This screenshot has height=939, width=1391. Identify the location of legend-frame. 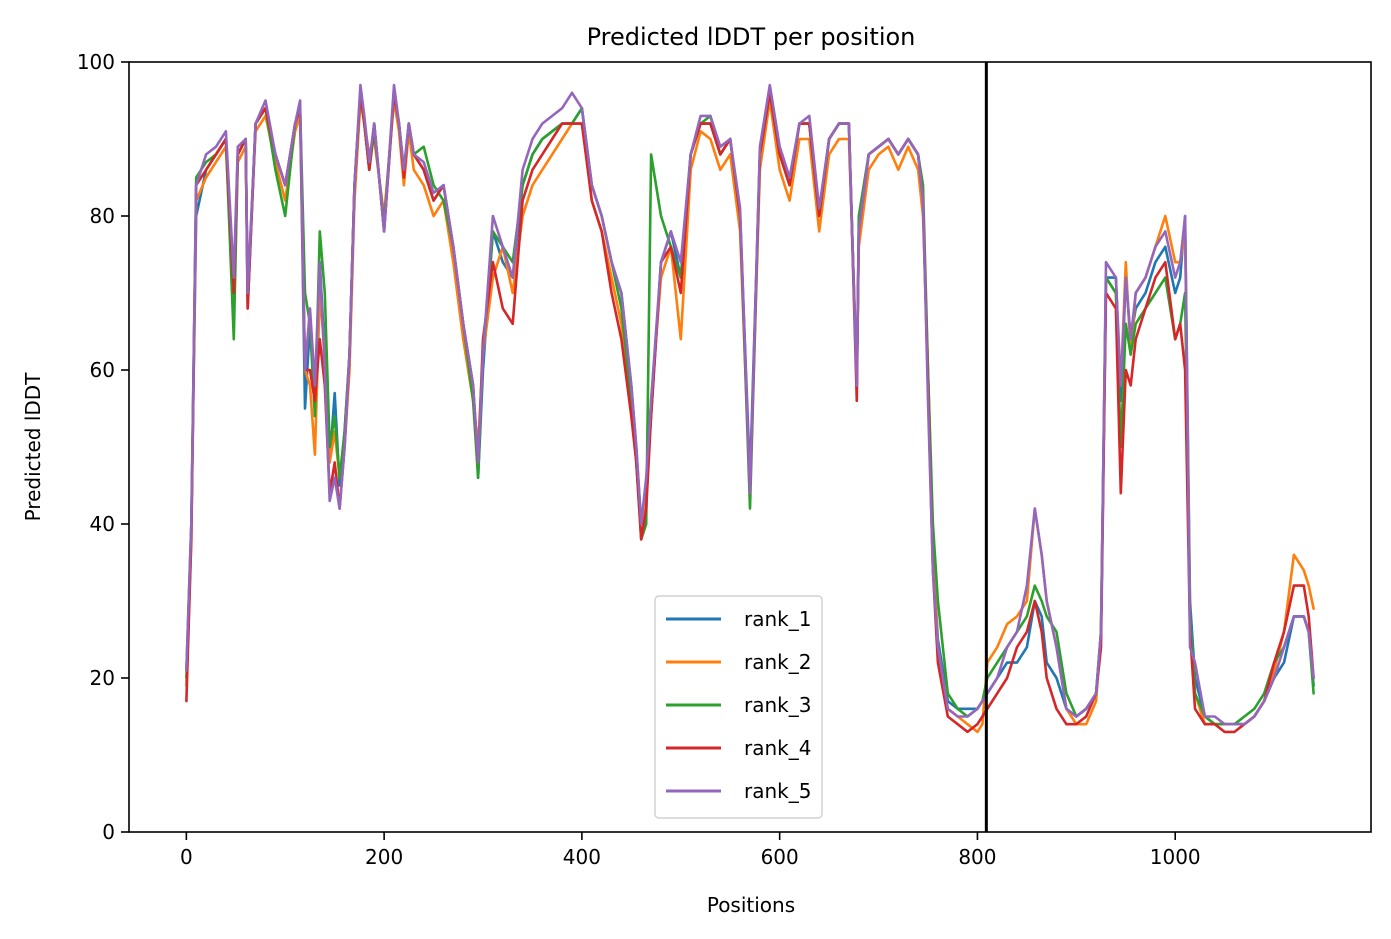
(738, 707).